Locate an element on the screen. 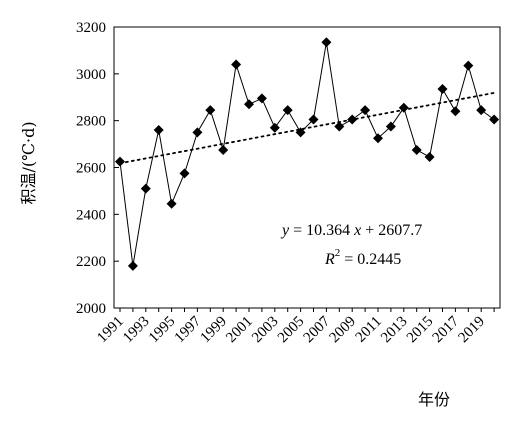 The image size is (529, 426). trendline-path is located at coordinates (307, 128).